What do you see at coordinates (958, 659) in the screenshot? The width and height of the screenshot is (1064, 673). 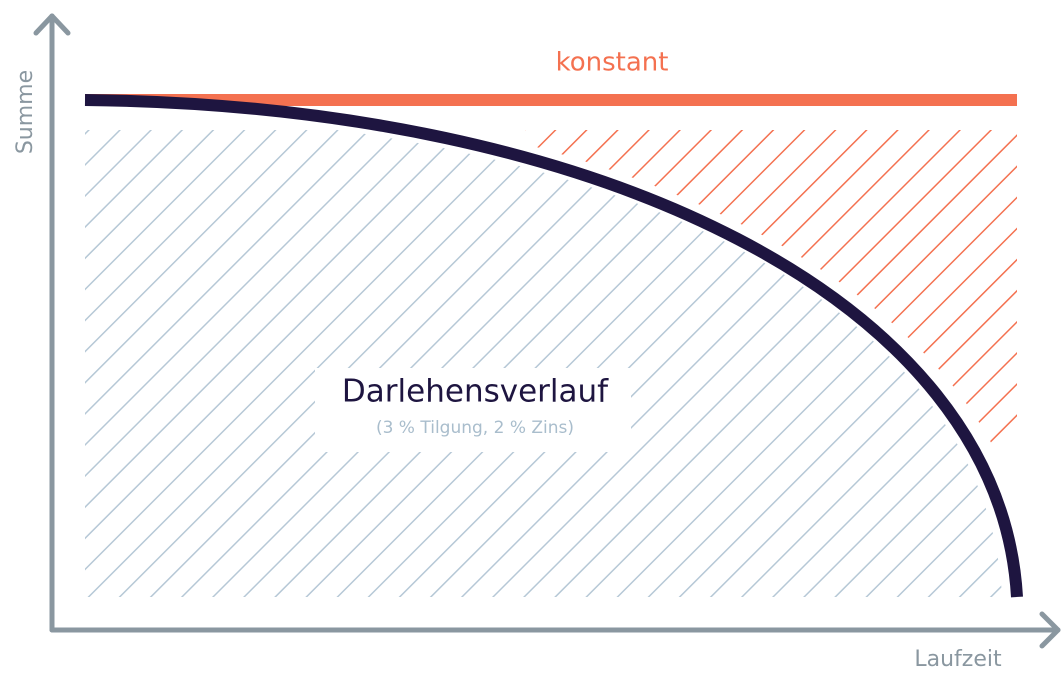 I see `x-axis-label: Laufzeit` at bounding box center [958, 659].